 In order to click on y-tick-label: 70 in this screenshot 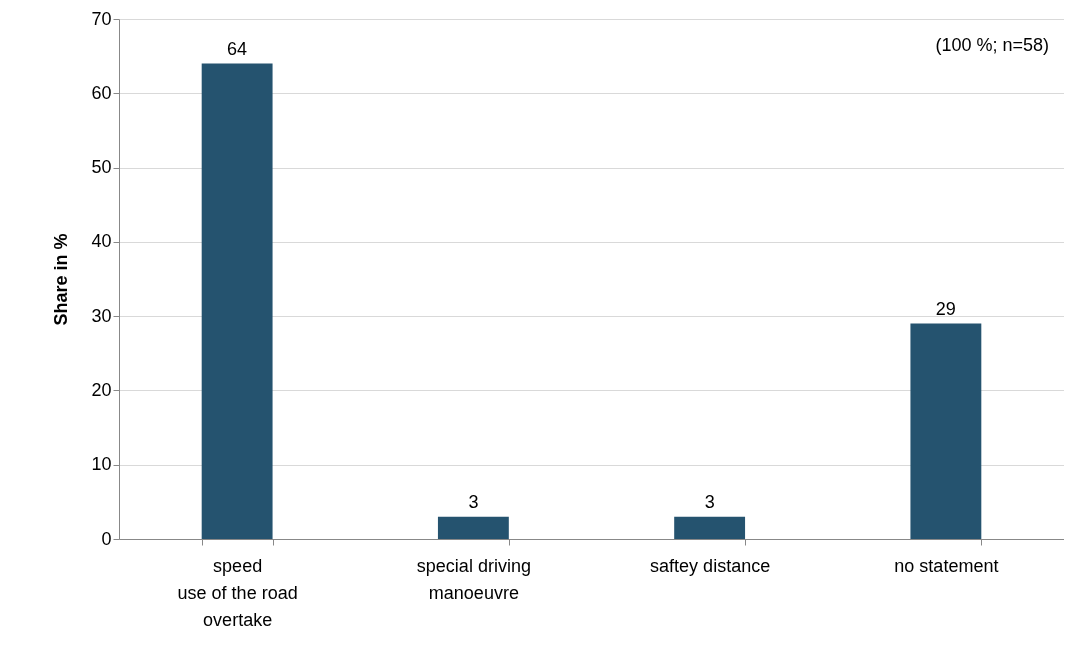, I will do `click(101, 18)`.